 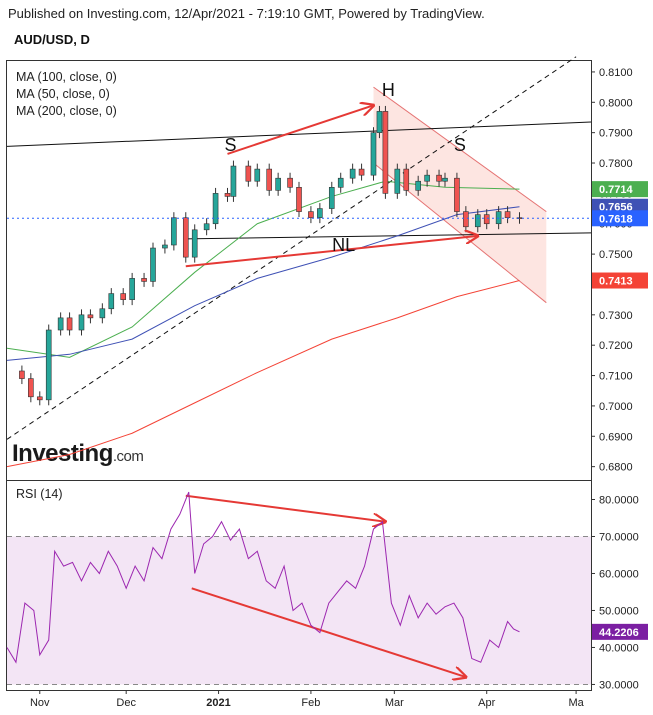 I want to click on legend-rsi: RSI (14), so click(x=39, y=494).